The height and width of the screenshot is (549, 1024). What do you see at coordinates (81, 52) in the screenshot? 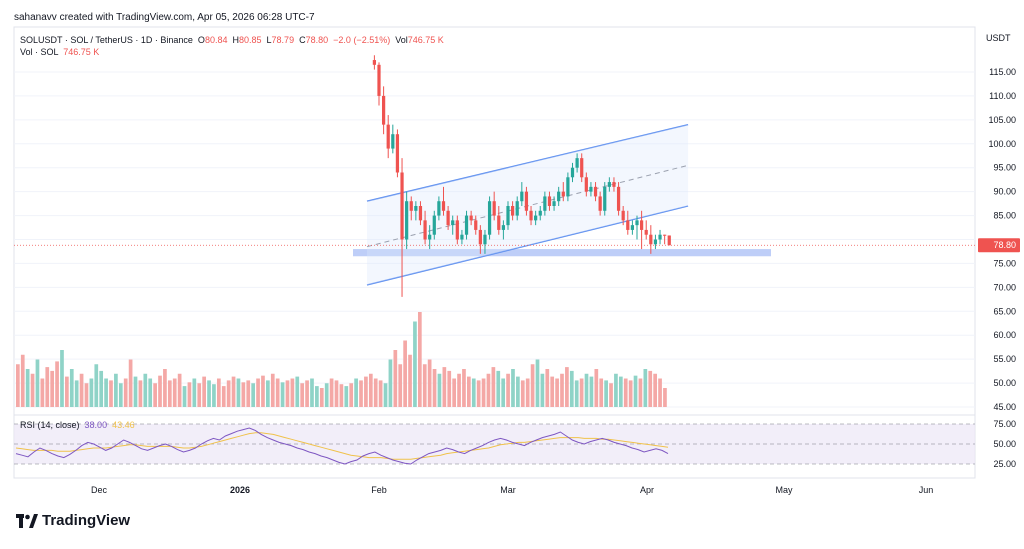
I see `volume-legend-value: 746.75 K` at bounding box center [81, 52].